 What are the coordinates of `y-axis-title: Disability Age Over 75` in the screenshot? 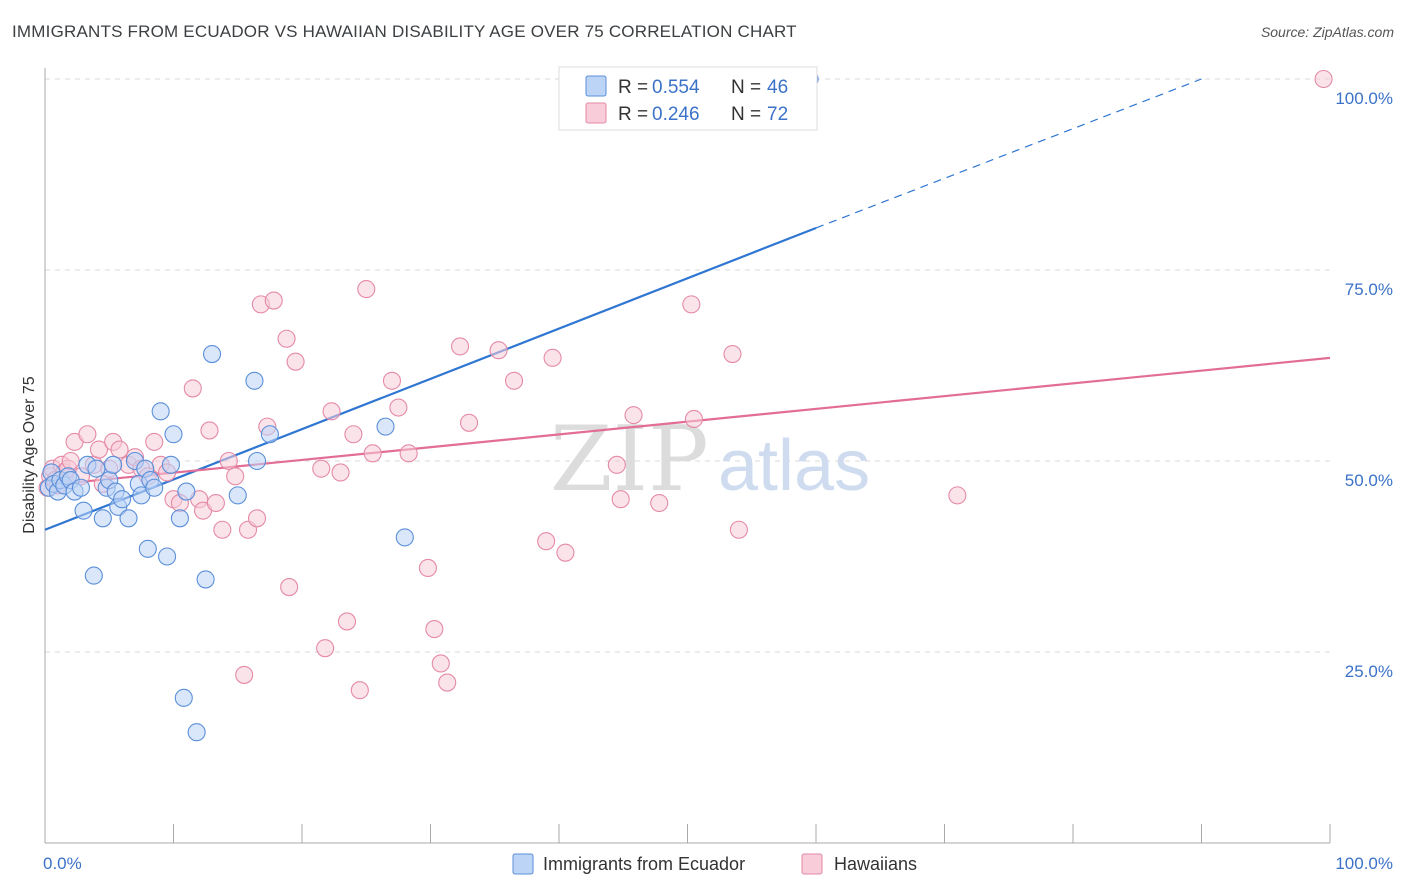 It's located at (29, 455).